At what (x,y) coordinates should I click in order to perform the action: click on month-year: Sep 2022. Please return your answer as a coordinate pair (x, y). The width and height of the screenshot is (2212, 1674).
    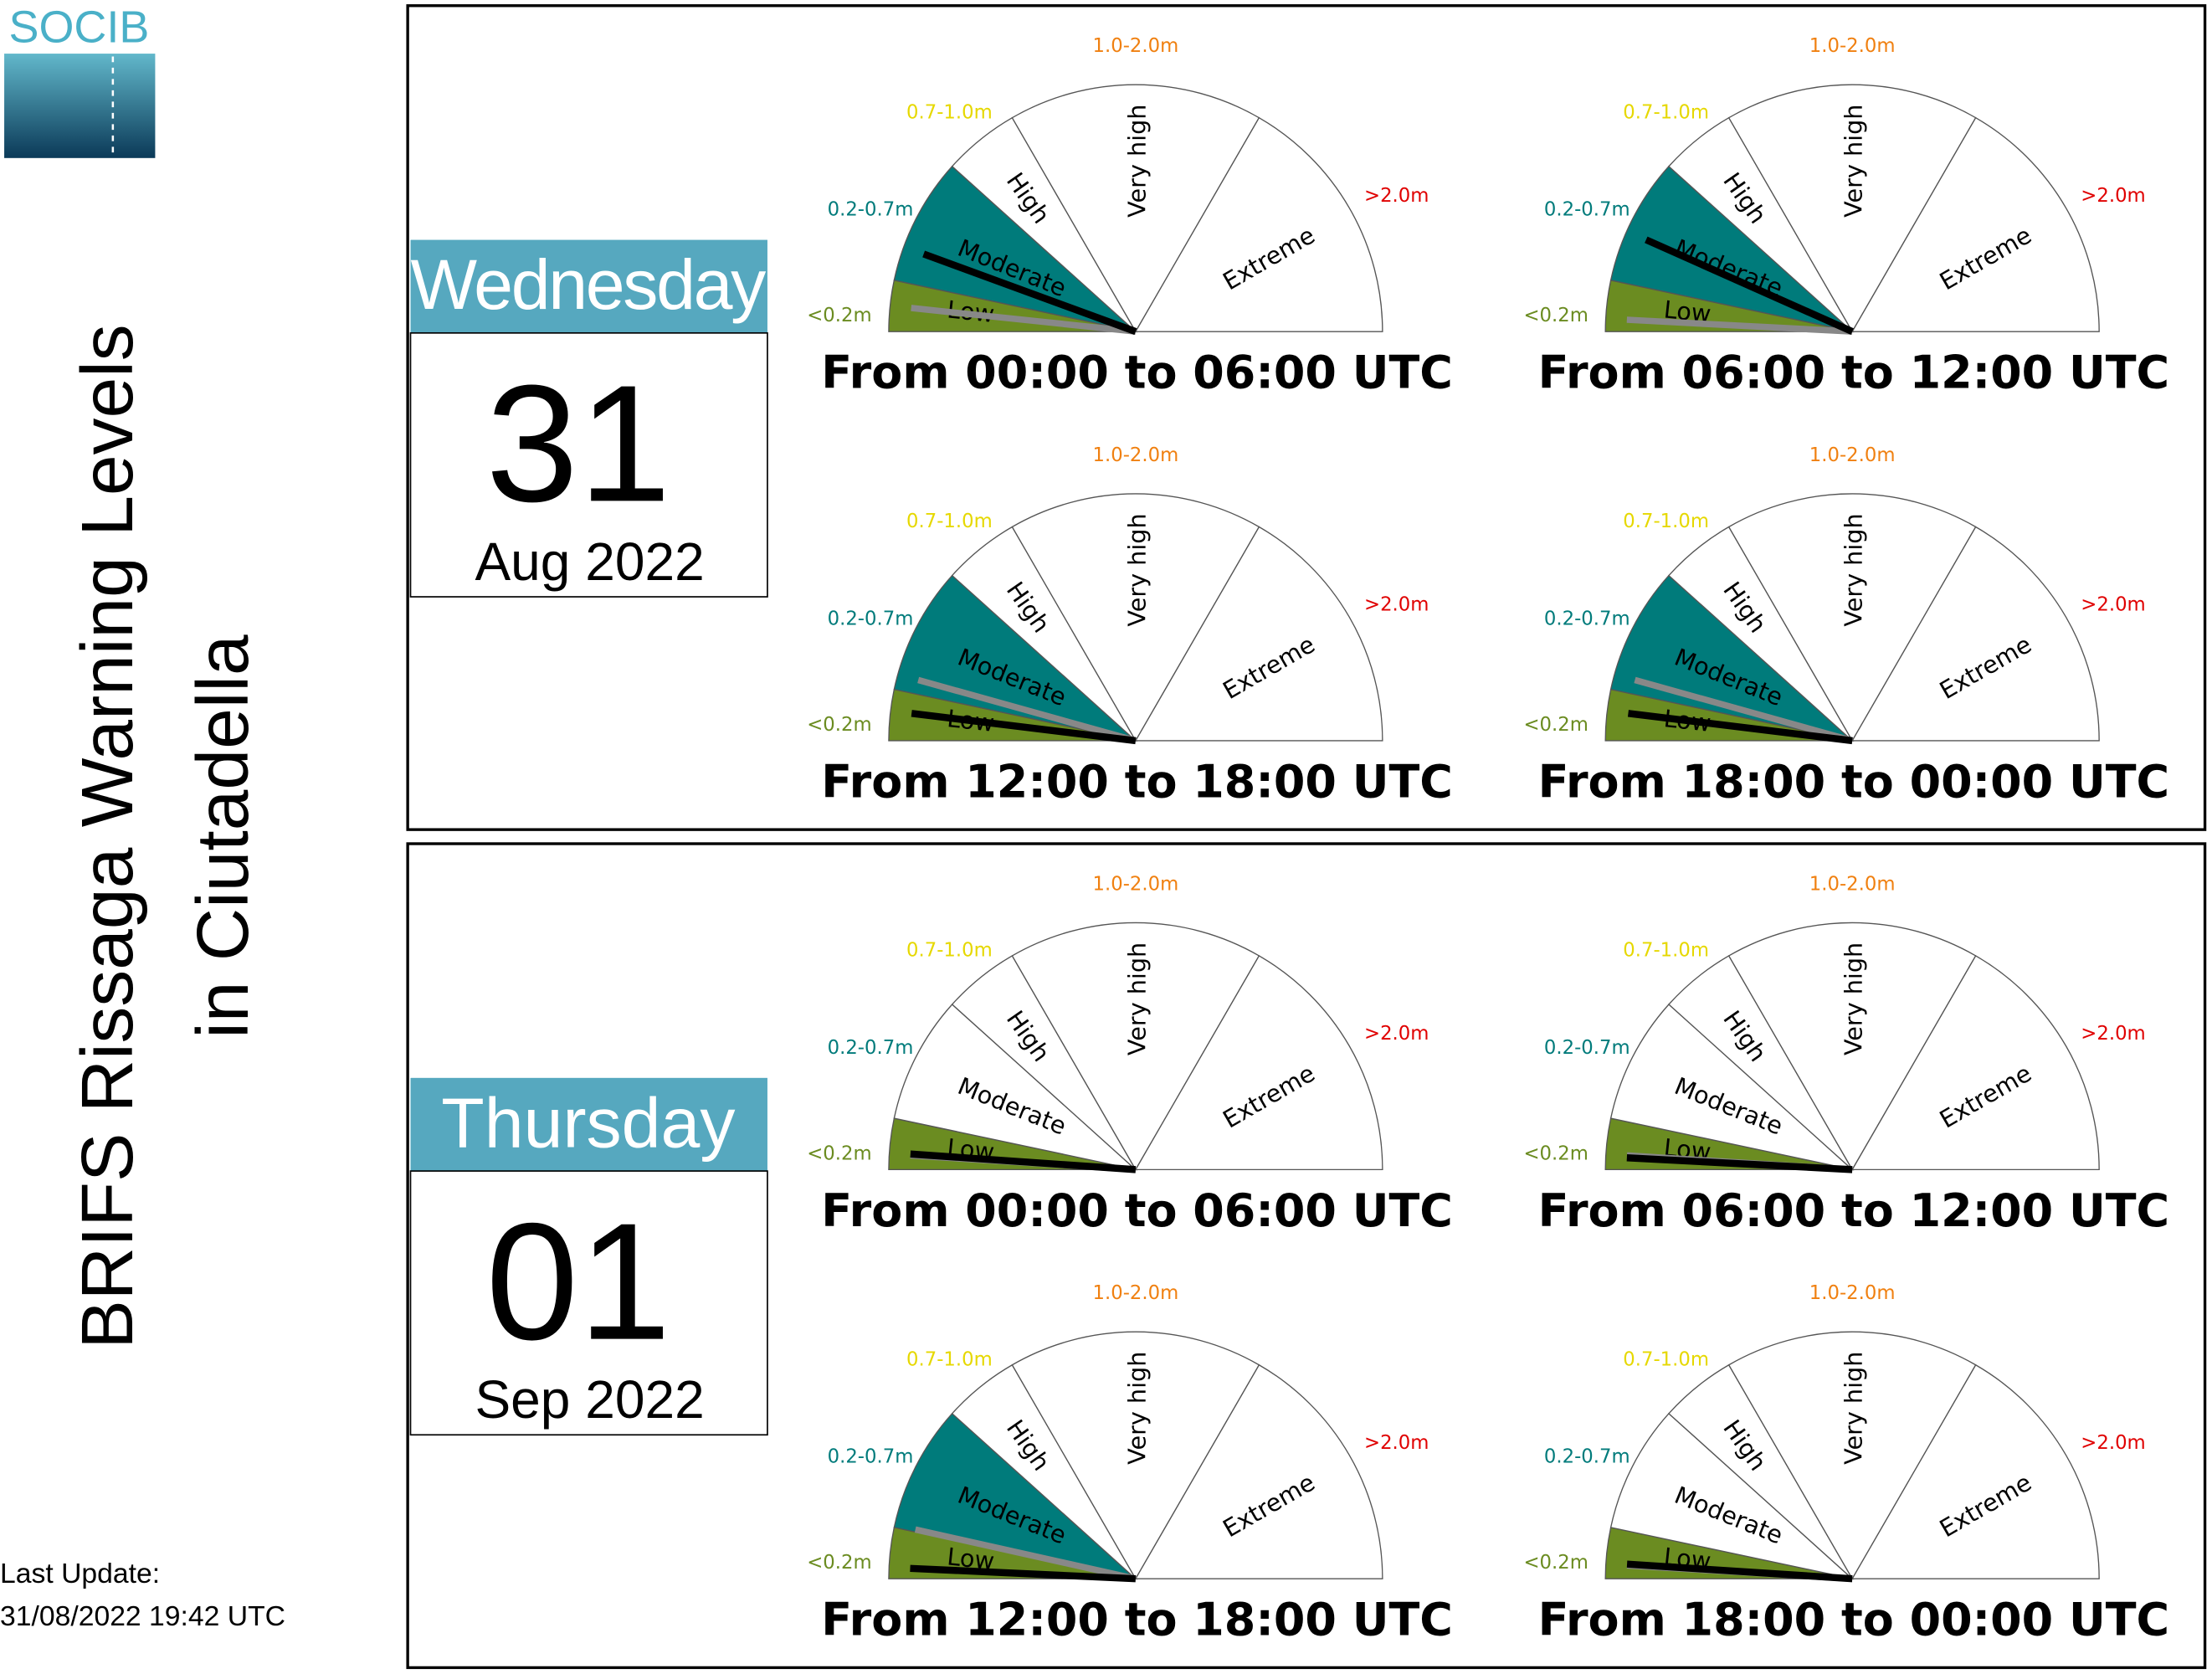
    Looking at the image, I should click on (589, 1399).